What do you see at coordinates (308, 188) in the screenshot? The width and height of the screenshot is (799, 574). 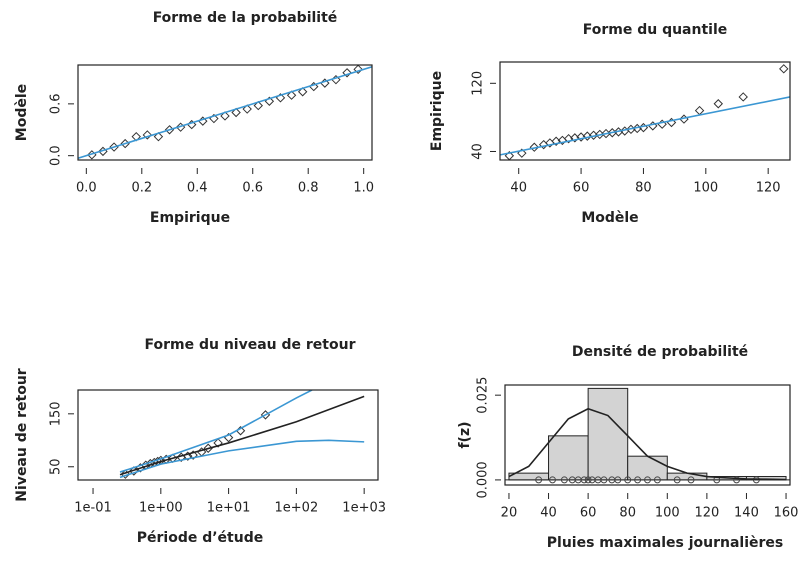 I see `x-tick-label: 0.8` at bounding box center [308, 188].